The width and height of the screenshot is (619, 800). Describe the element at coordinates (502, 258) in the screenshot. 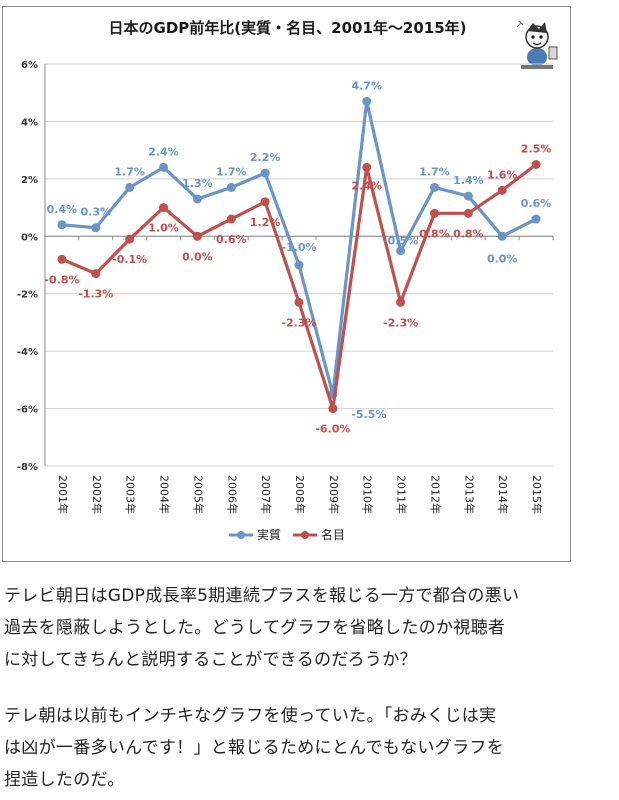

I see `data-label-real: 0.0%` at that location.